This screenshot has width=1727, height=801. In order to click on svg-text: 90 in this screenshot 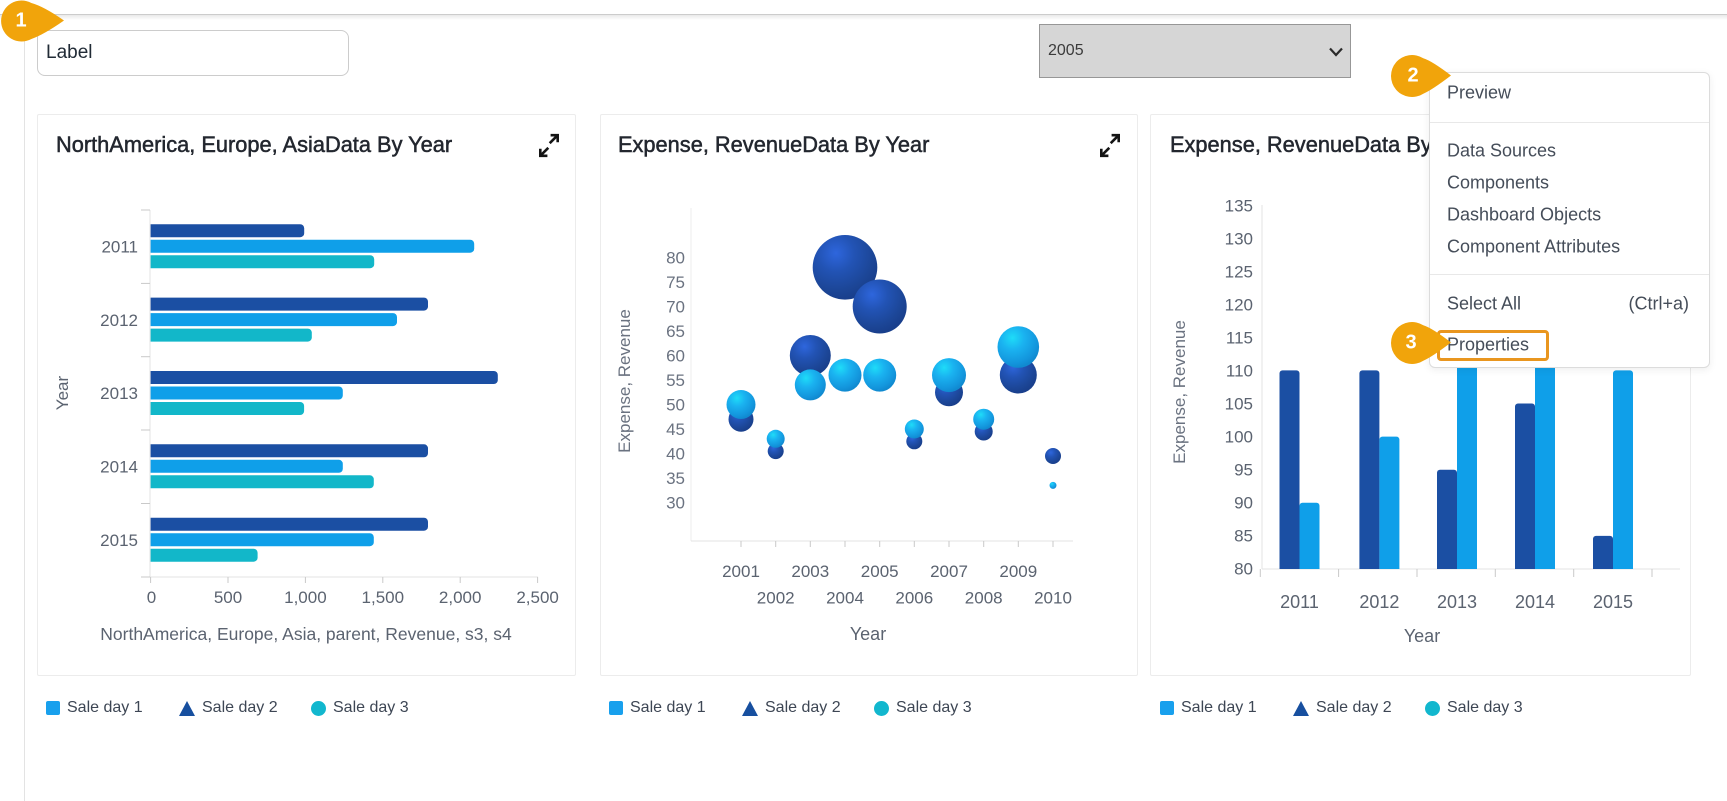, I will do `click(1243, 503)`.